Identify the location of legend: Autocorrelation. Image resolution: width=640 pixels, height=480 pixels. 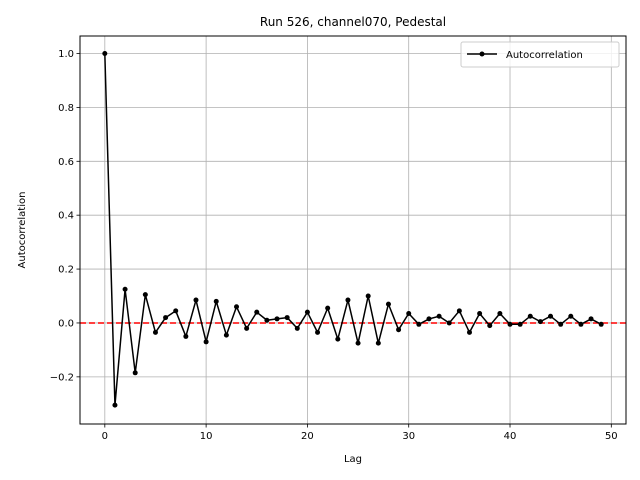
(540, 54).